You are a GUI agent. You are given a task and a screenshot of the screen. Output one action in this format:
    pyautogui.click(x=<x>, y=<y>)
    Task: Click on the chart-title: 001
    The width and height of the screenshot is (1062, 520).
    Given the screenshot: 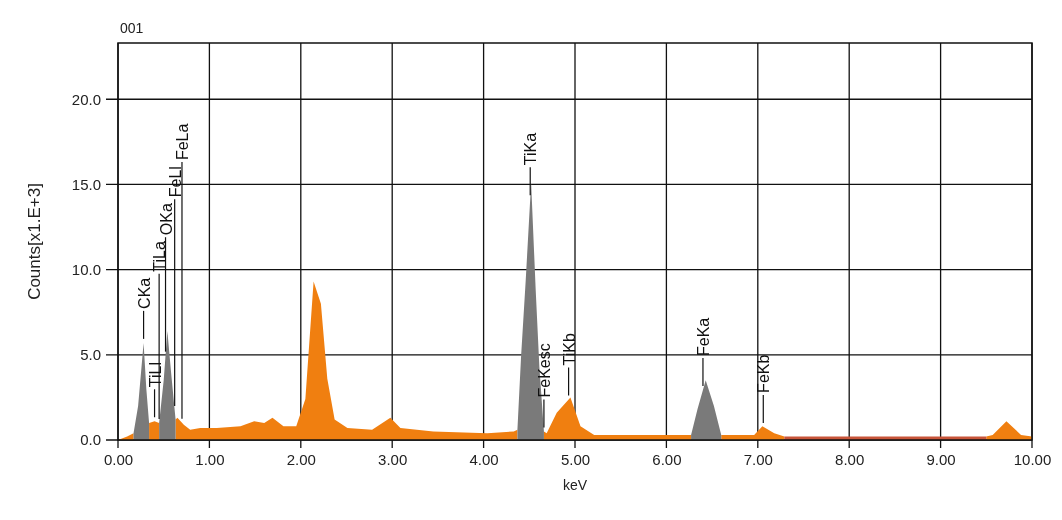 What is the action you would take?
    pyautogui.click(x=132, y=28)
    